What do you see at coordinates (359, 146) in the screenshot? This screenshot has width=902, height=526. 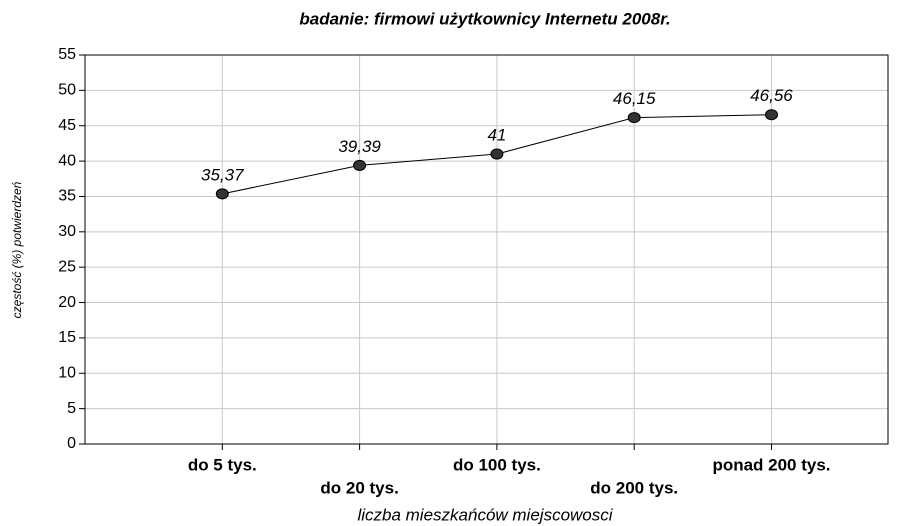 I see `data-label: 39,39` at bounding box center [359, 146].